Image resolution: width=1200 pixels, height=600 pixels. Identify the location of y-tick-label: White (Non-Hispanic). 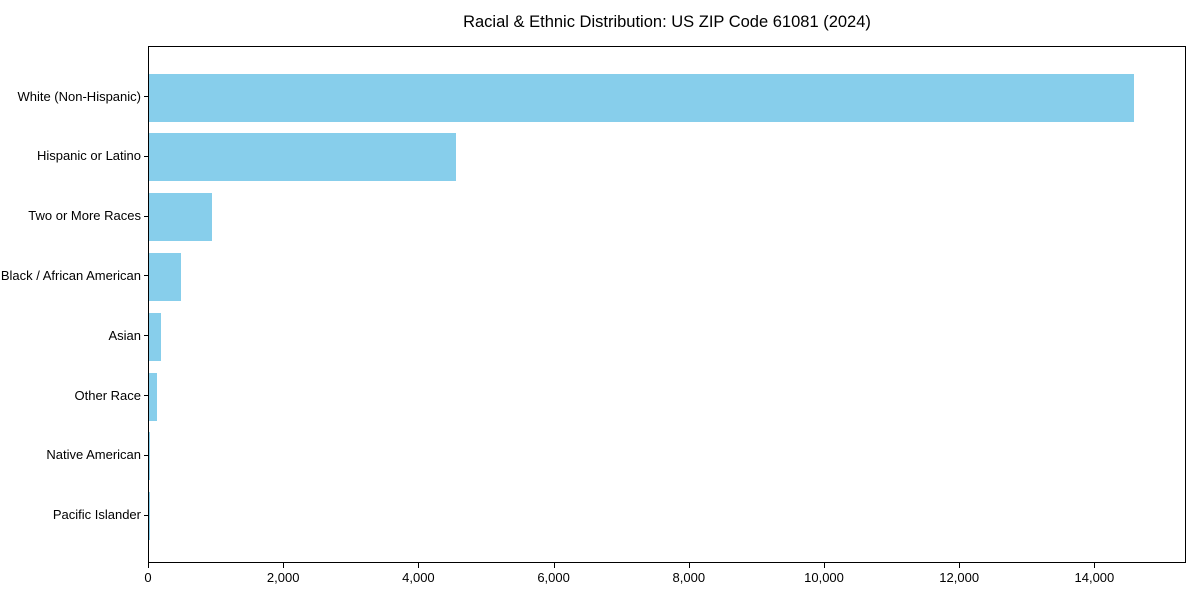
(79, 96).